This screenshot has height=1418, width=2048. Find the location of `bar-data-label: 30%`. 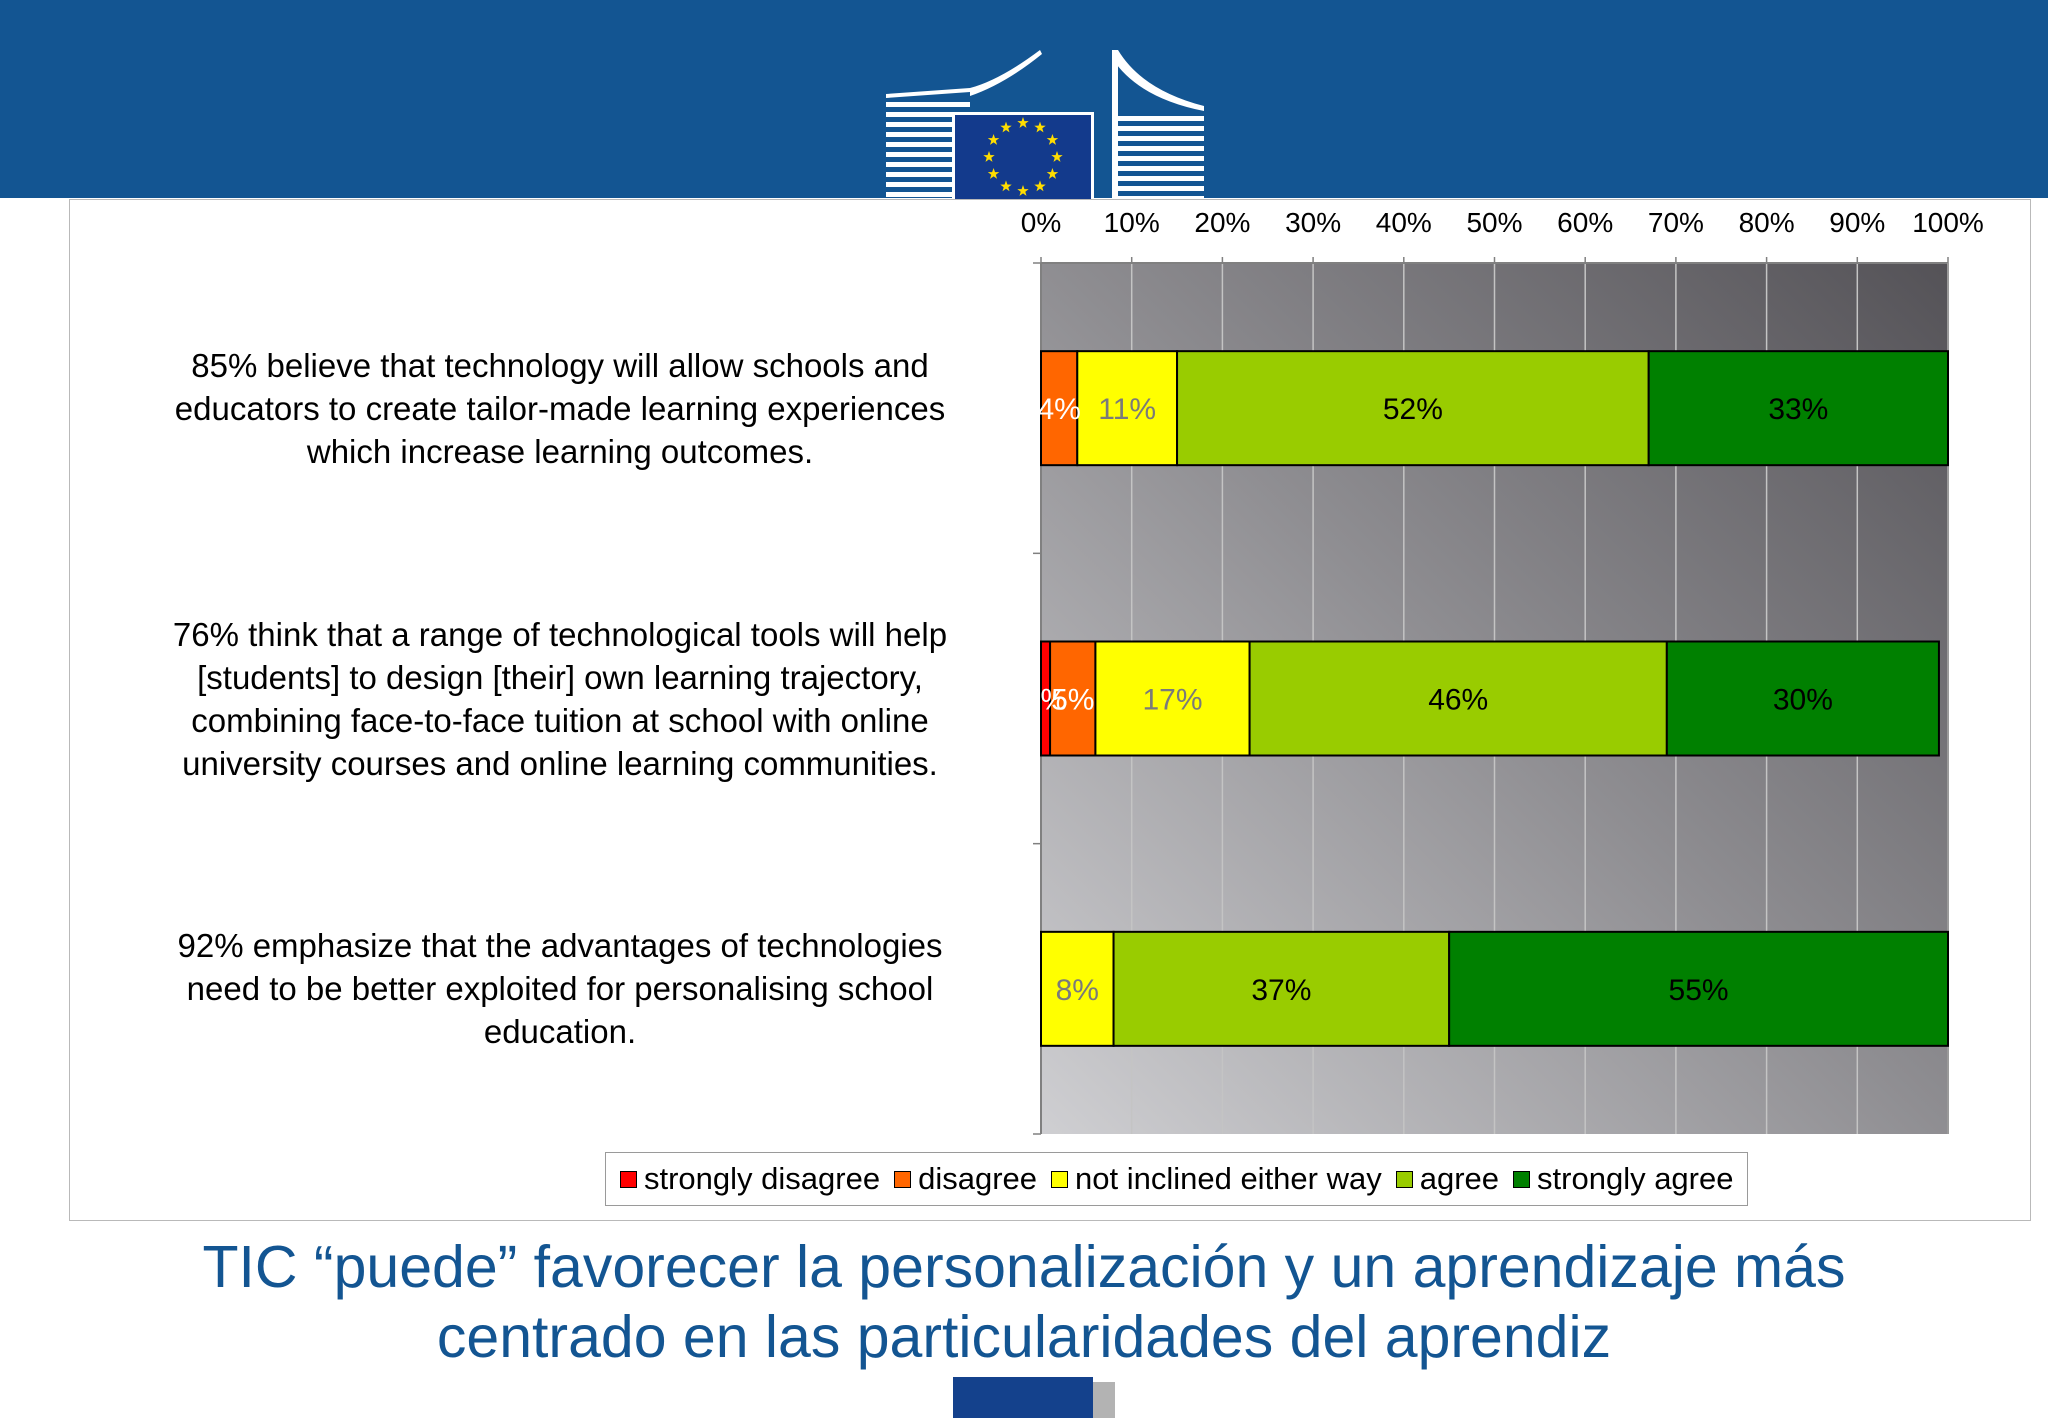

bar-data-label: 30% is located at coordinates (1803, 700).